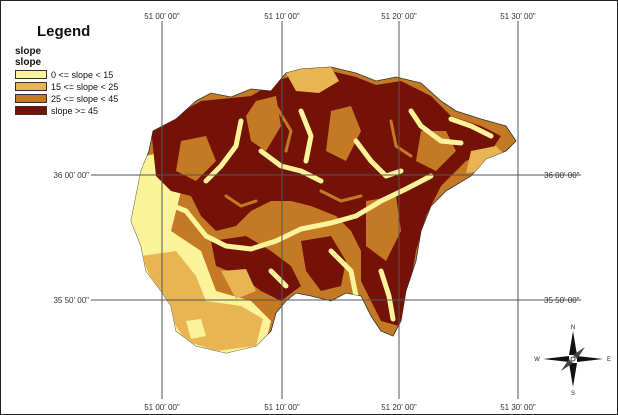 The height and width of the screenshot is (415, 618). I want to click on legend-layer-name: slope, so click(28, 51).